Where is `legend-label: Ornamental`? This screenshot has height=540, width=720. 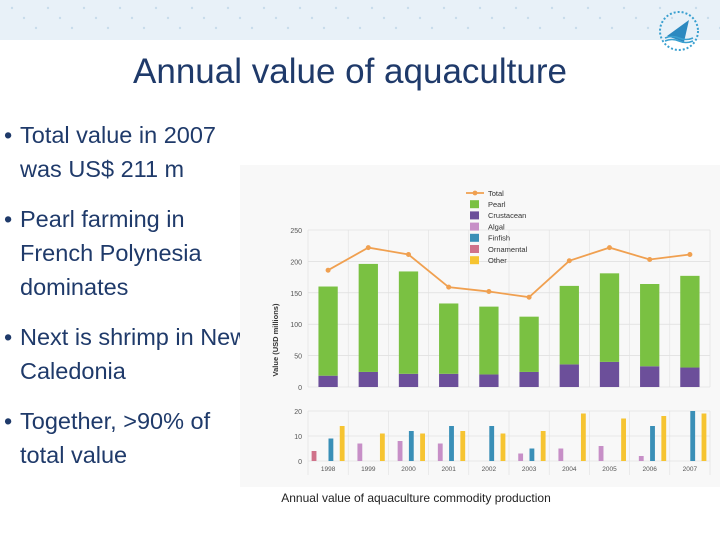 legend-label: Ornamental is located at coordinates (508, 249).